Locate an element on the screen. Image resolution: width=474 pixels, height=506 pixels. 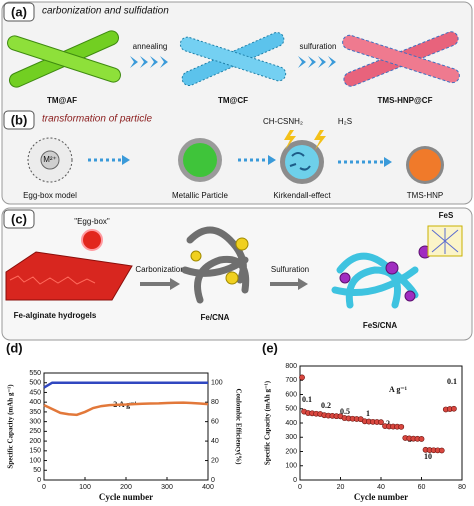
panel-label: (b) is located at coordinates (19, 119).